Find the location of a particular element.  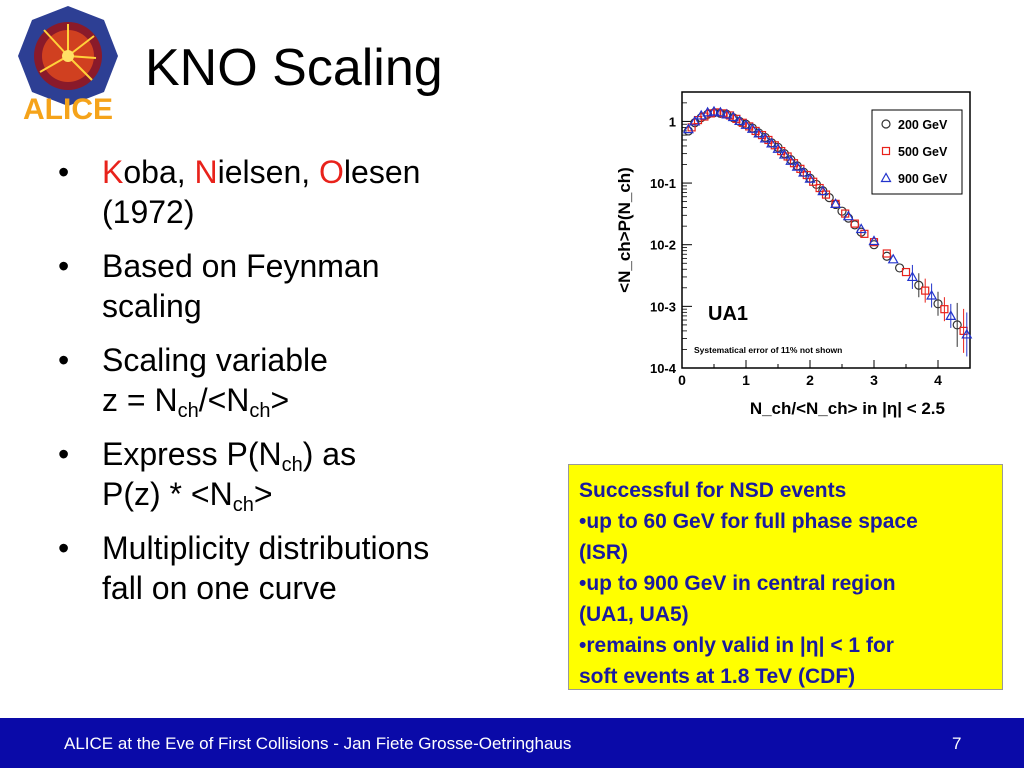

legend-label: 200 GeV is located at coordinates (923, 125).